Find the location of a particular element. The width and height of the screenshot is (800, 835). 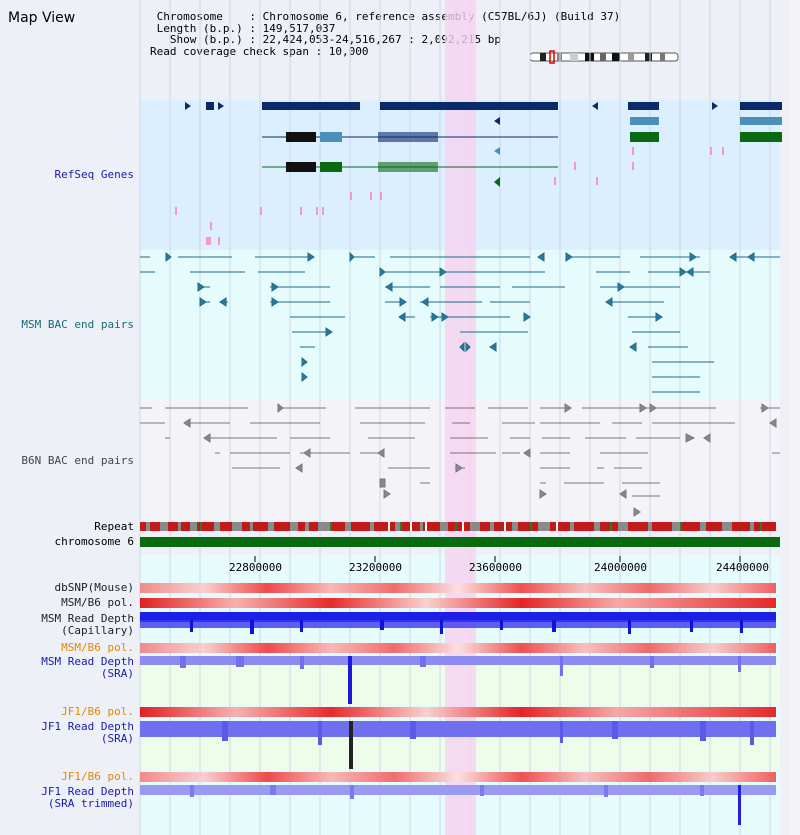

dbsnp-track is located at coordinates (458, 588).